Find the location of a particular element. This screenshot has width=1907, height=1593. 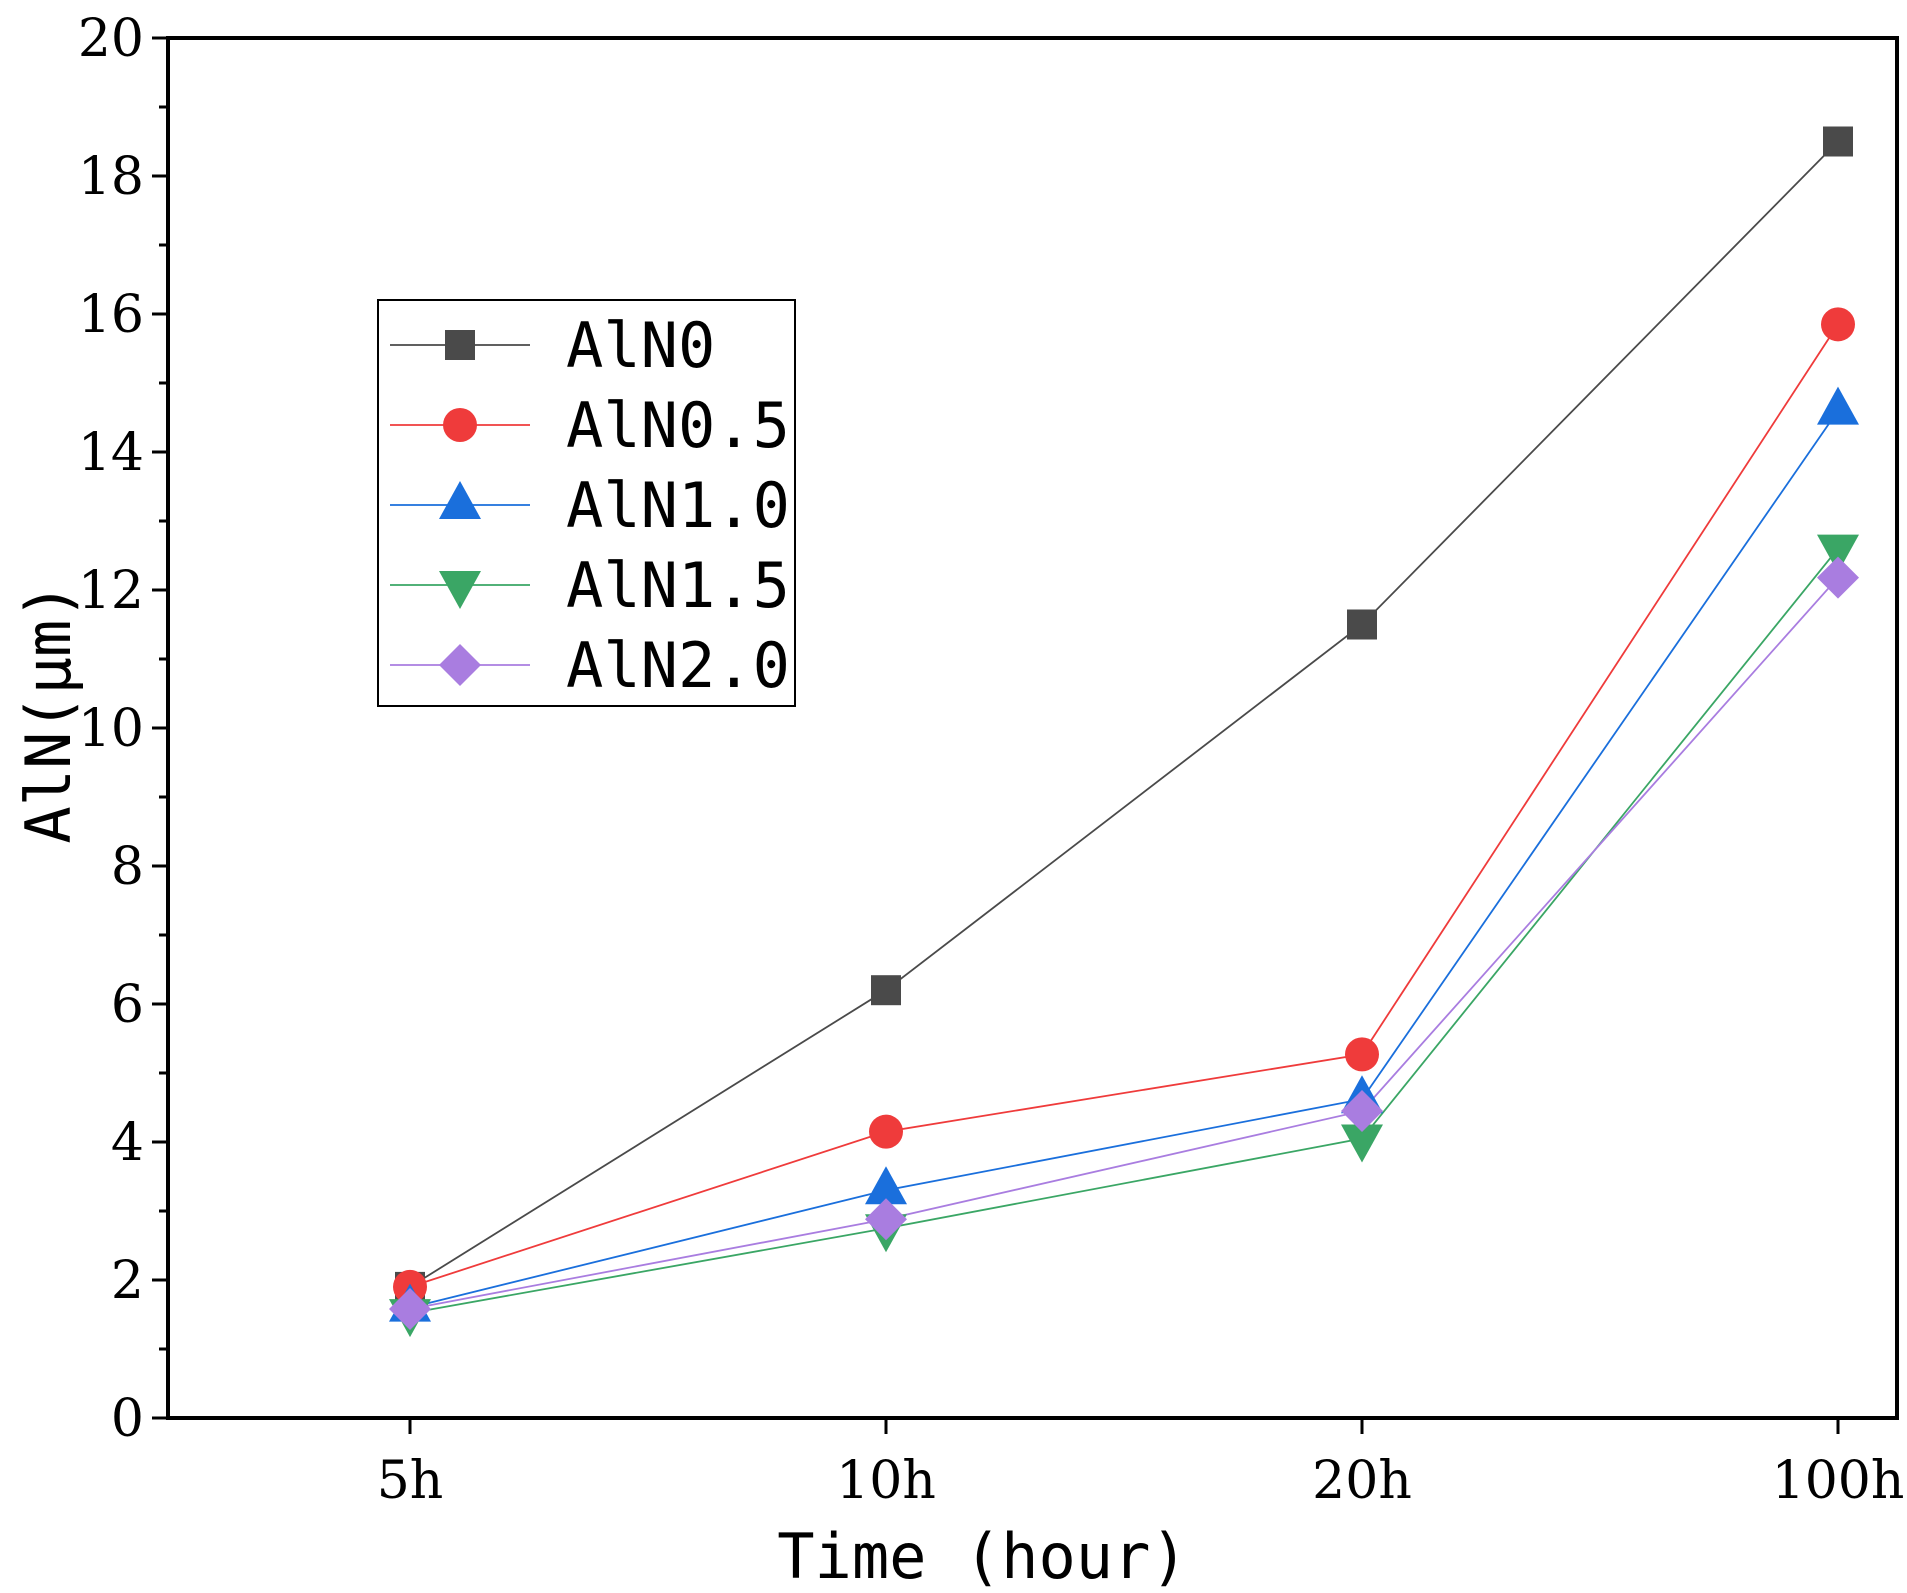

y-tick-label: 6 is located at coordinates (127, 1005).